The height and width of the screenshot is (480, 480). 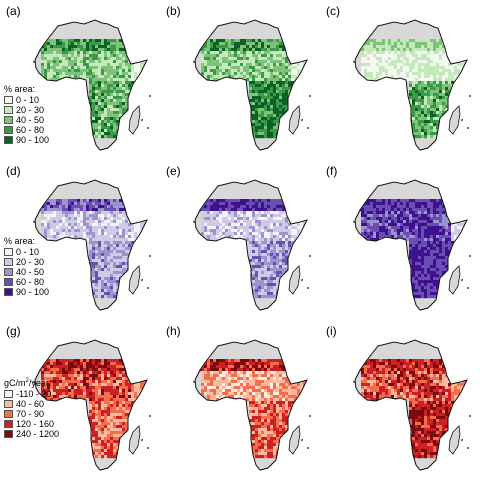 What do you see at coordinates (26, 110) in the screenshot?
I see `legend-item: 20 - 30` at bounding box center [26, 110].